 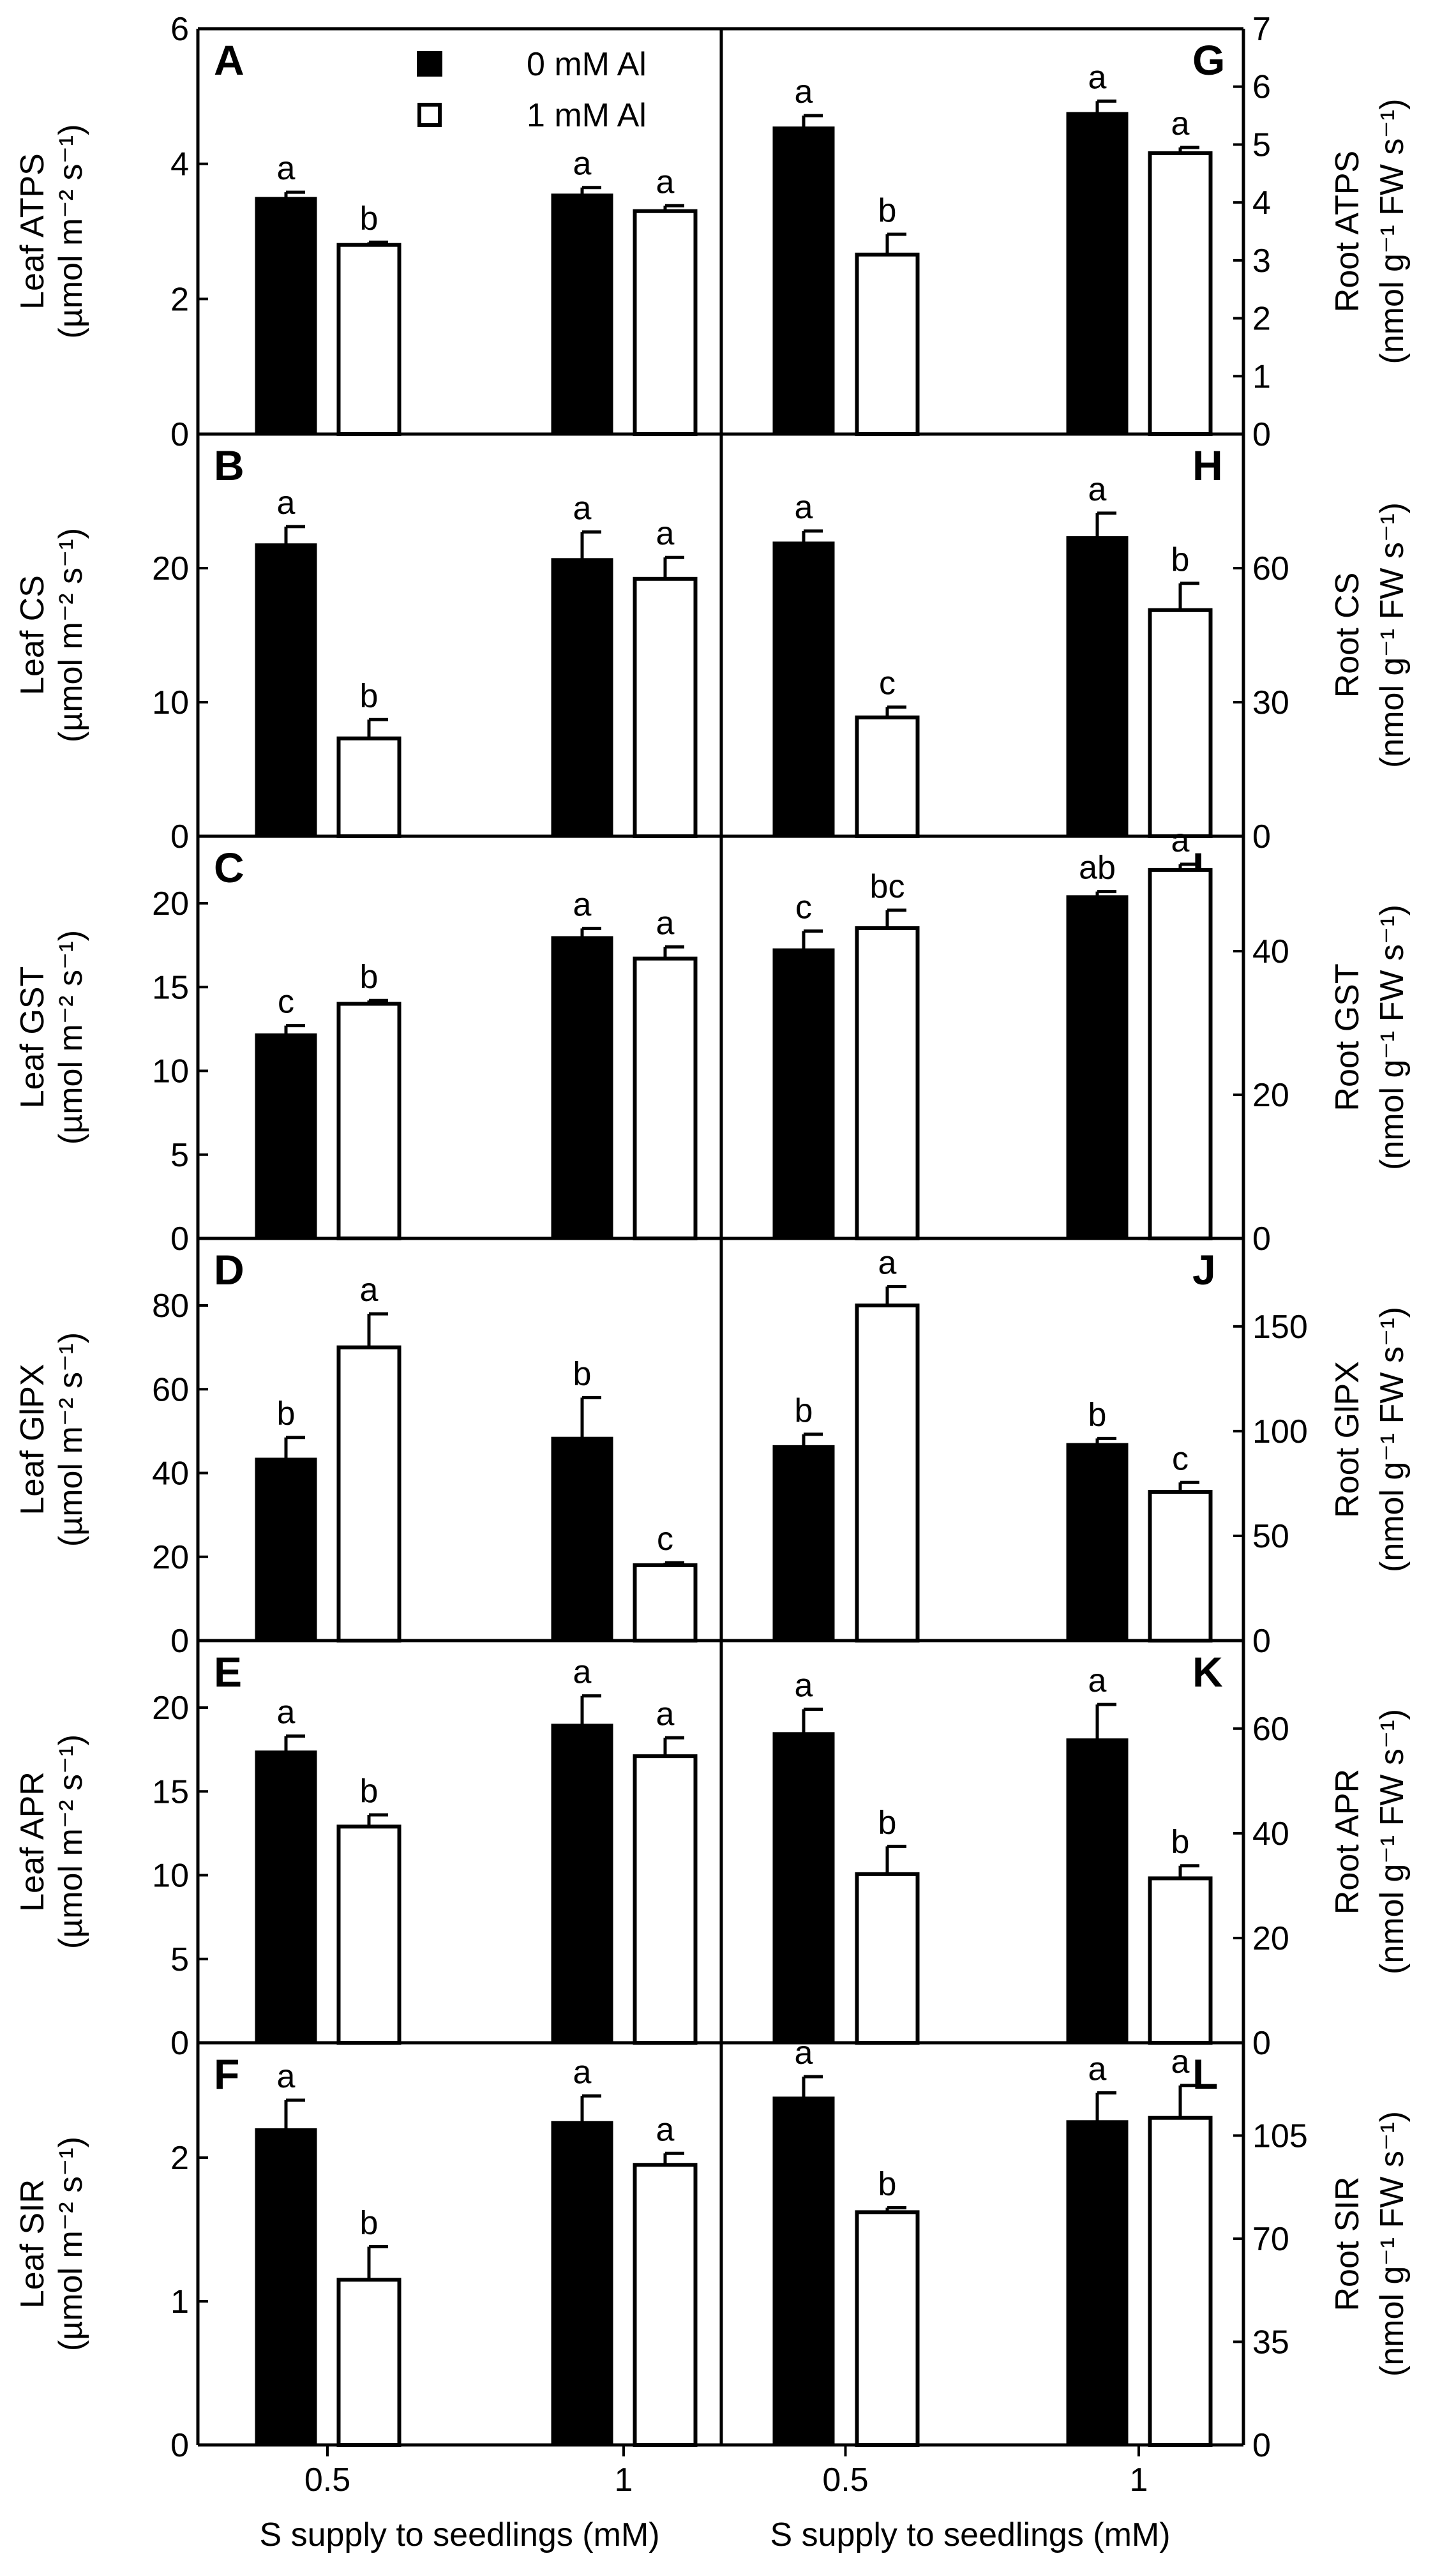 I want to click on y-axis-title-line1: Leaf APR, so click(x=32, y=1842).